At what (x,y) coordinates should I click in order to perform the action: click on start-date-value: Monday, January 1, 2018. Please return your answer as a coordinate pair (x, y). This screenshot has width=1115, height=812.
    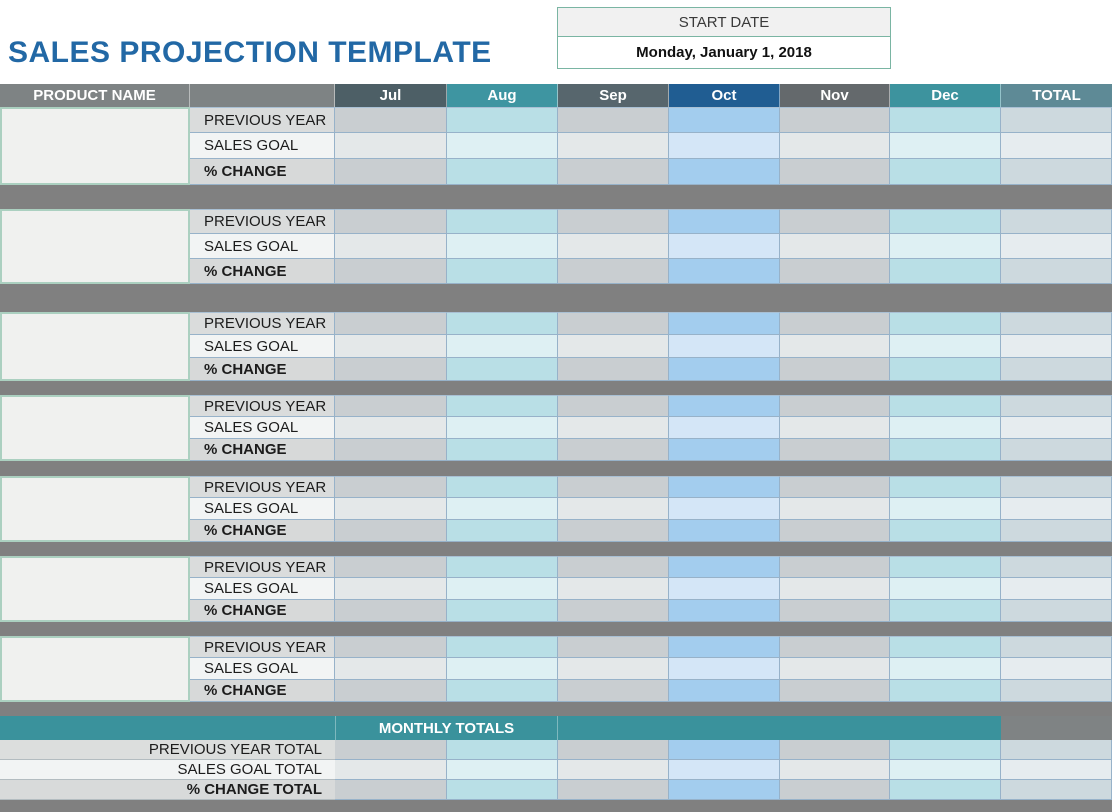
    Looking at the image, I should click on (724, 52).